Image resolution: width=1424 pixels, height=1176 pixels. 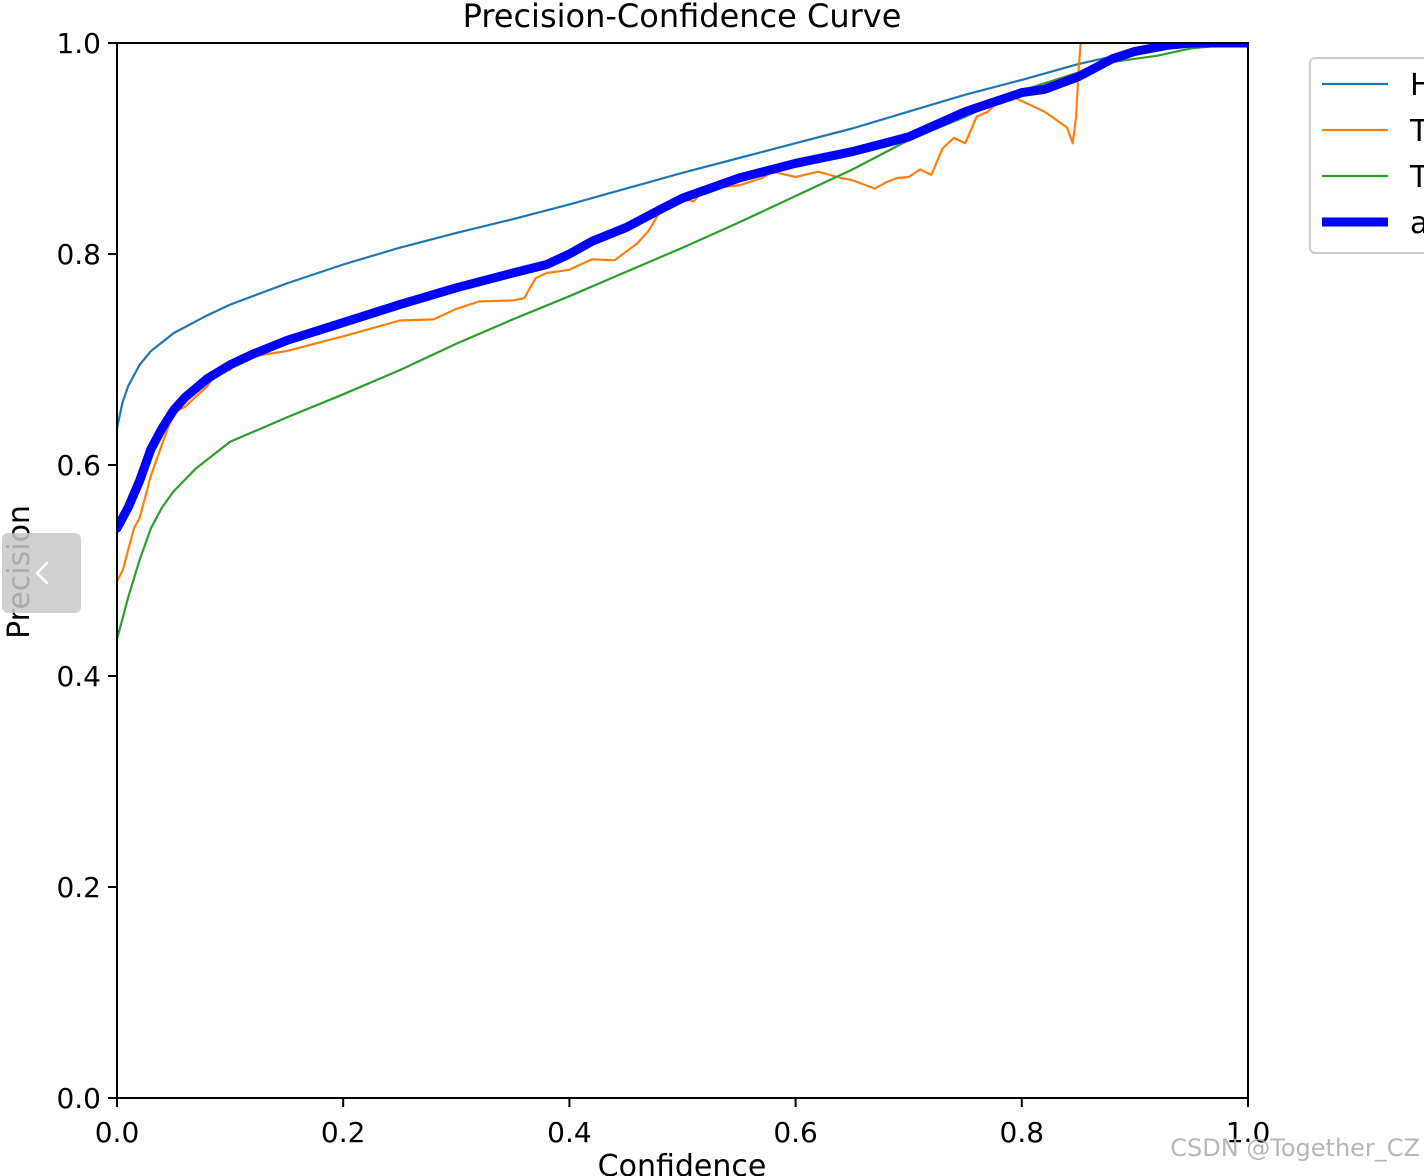 I want to click on legend-label-2: T, so click(x=1416, y=177).